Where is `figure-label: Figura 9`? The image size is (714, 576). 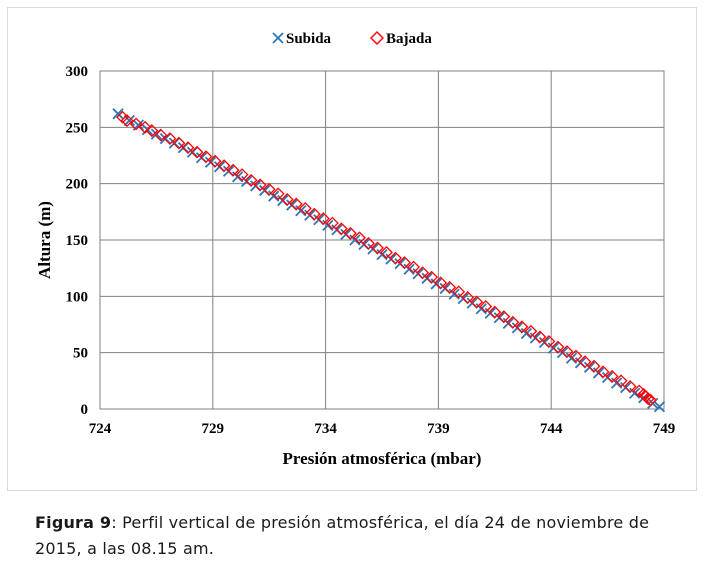 figure-label: Figura 9 is located at coordinates (73, 522).